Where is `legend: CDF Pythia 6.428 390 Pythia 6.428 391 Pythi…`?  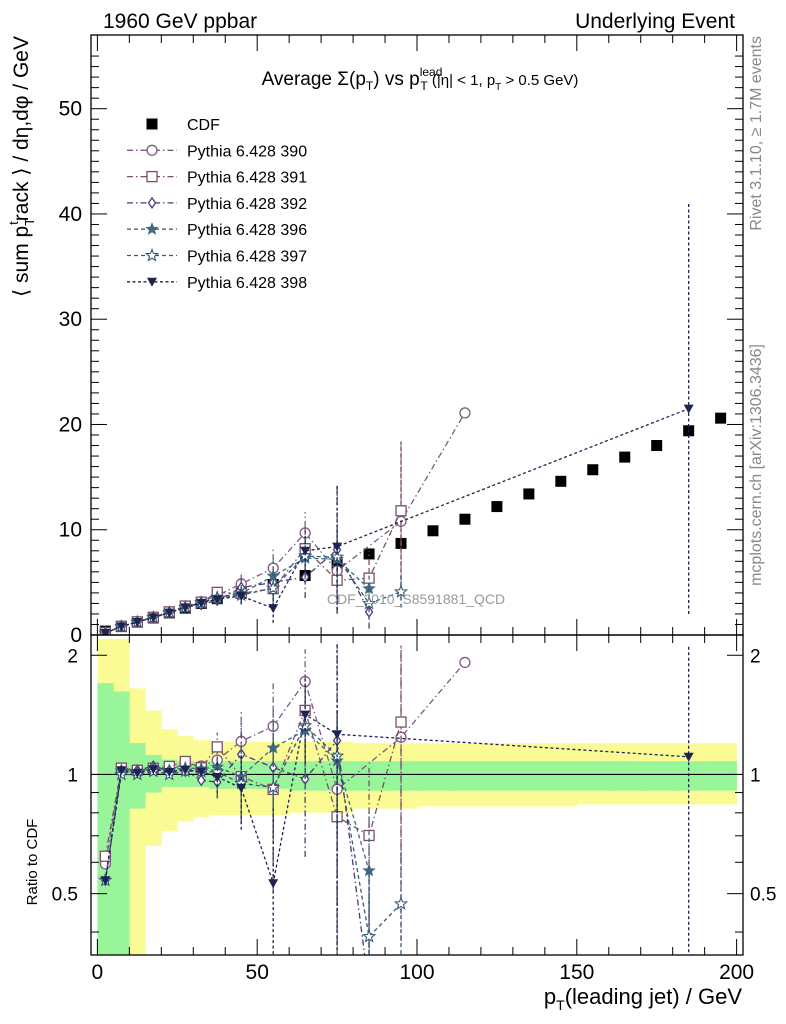 legend: CDF Pythia 6.428 390 Pythia 6.428 391 Pythi… is located at coordinates (217, 204).